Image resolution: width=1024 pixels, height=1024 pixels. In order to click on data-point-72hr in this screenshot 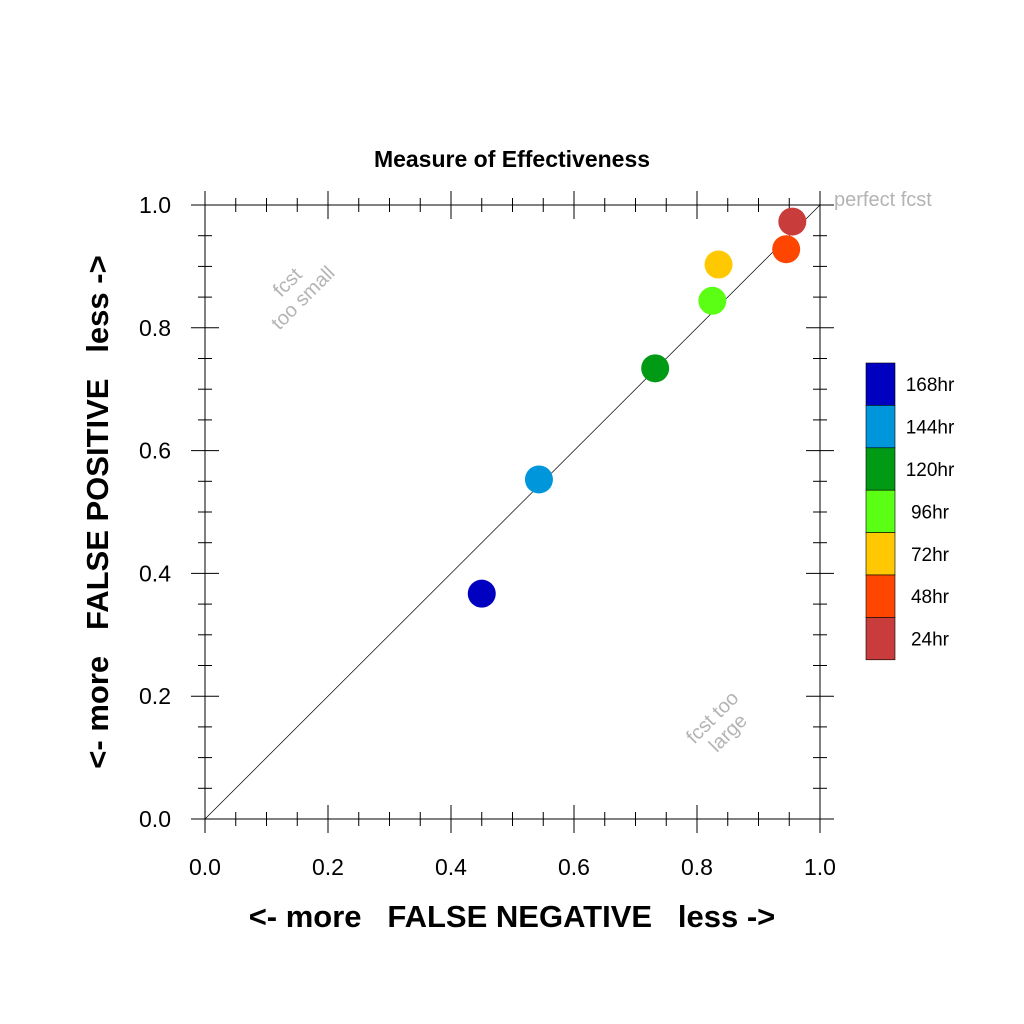, I will do `click(718, 264)`.